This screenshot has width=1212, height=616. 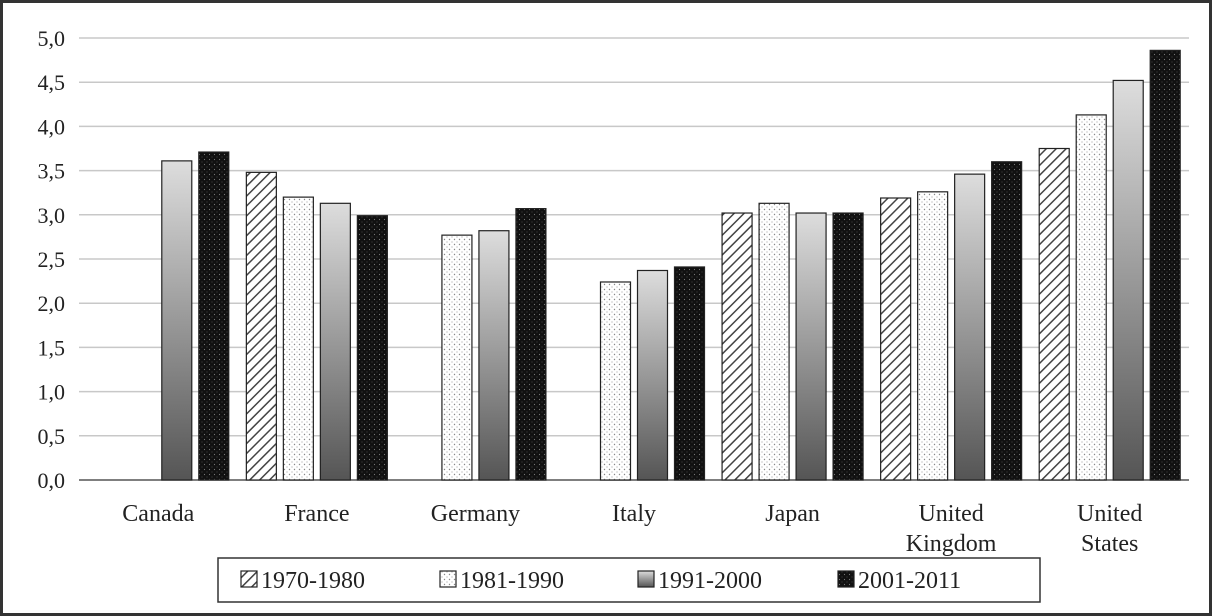 What do you see at coordinates (1109, 529) in the screenshot?
I see `category-label: United States` at bounding box center [1109, 529].